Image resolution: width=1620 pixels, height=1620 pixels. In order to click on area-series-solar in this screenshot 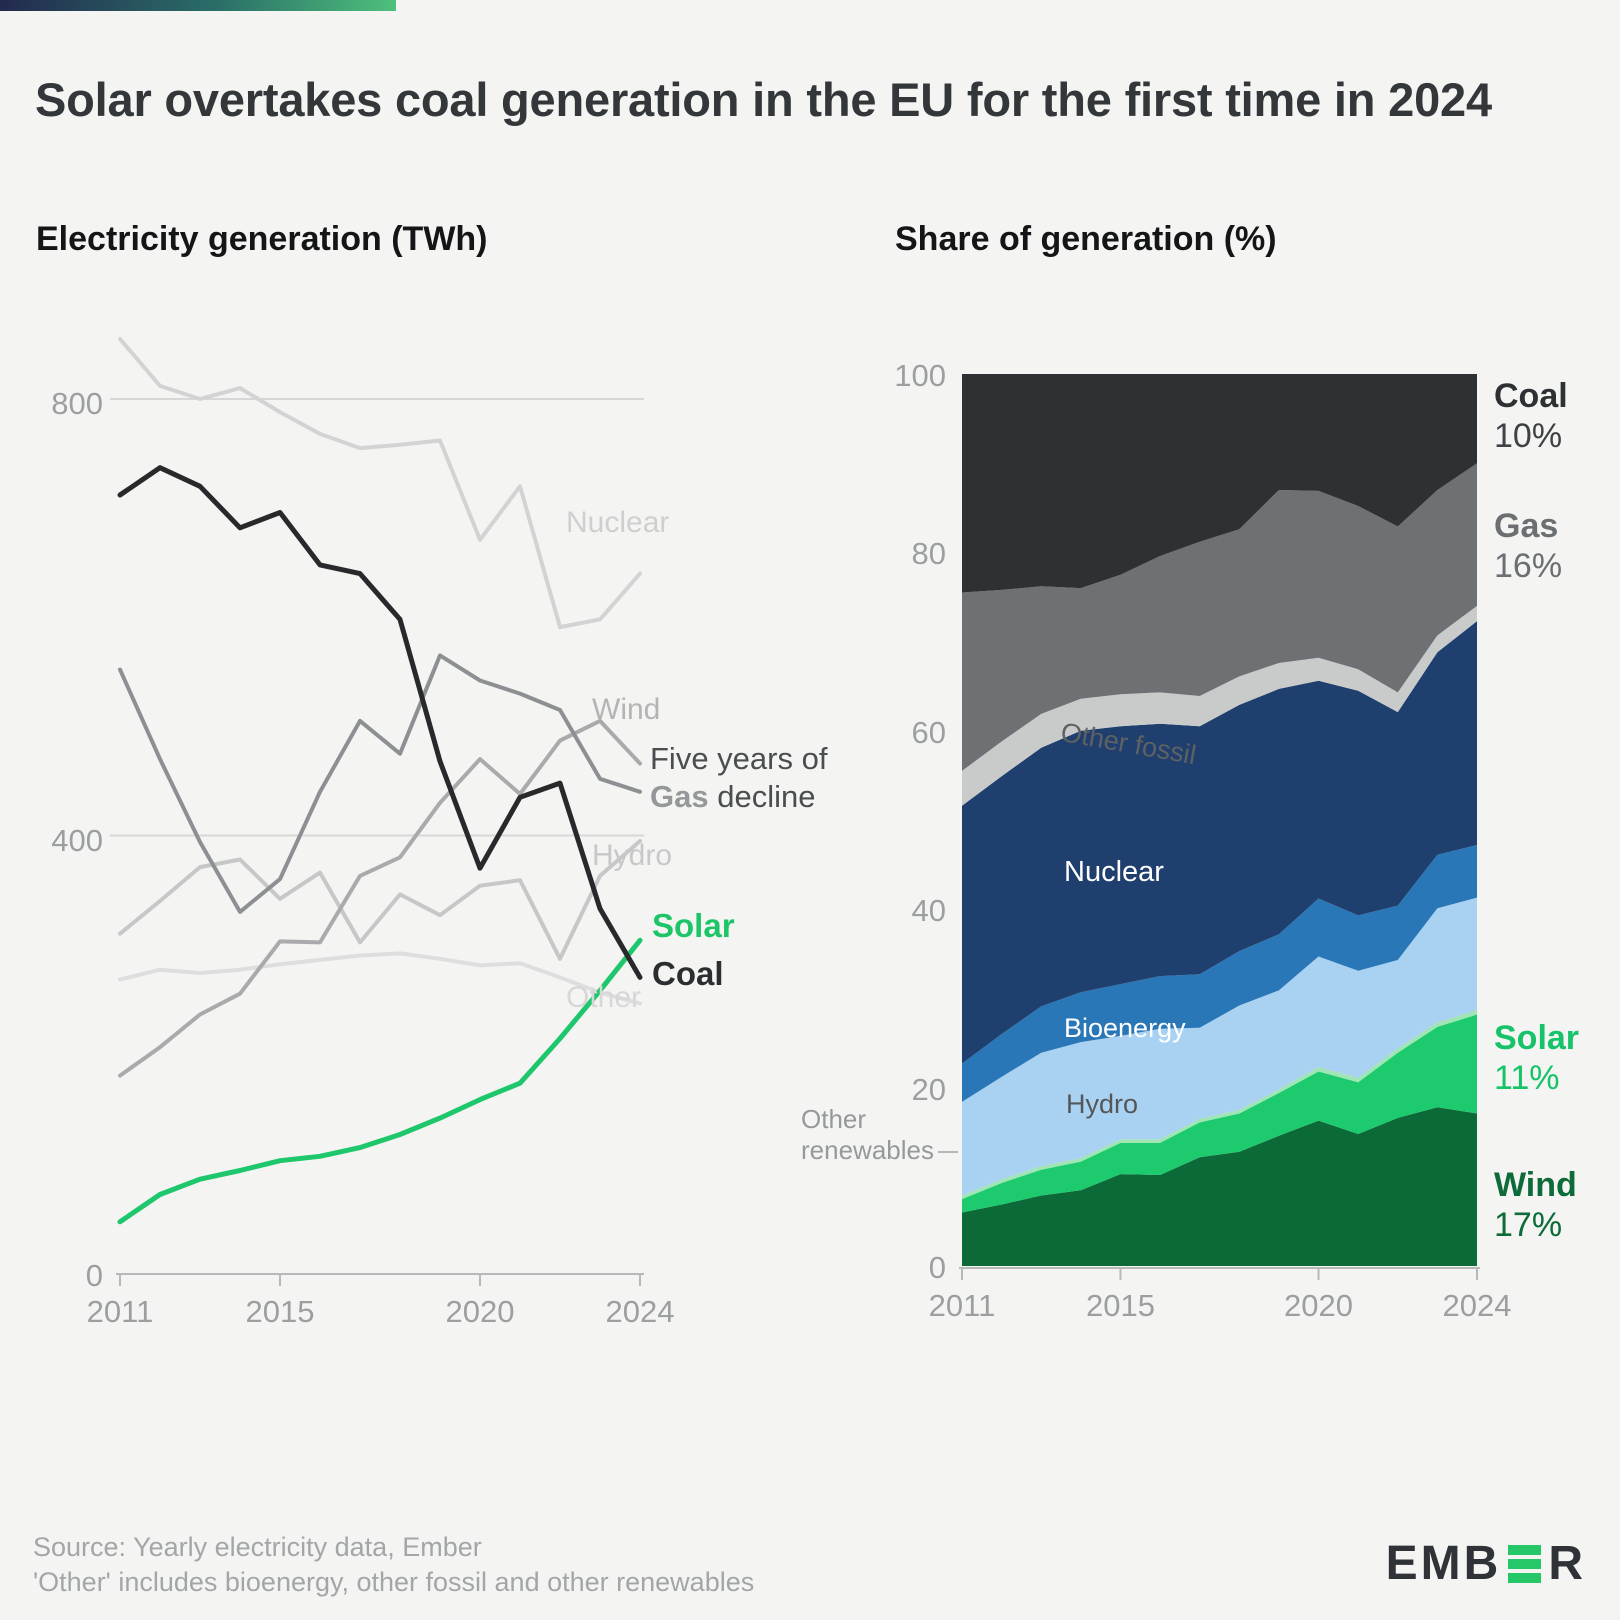, I will do `click(1219, 1113)`.